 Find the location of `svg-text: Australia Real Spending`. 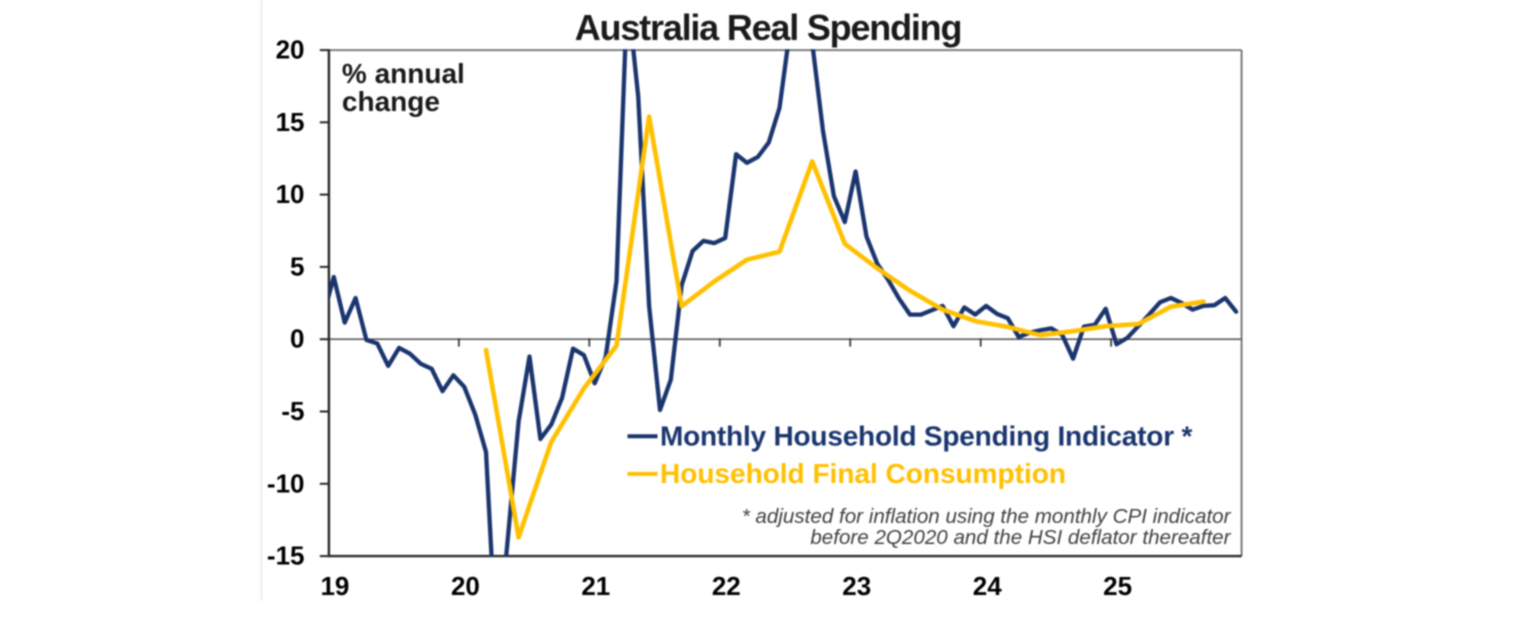

svg-text: Australia Real Spending is located at coordinates (768, 27).